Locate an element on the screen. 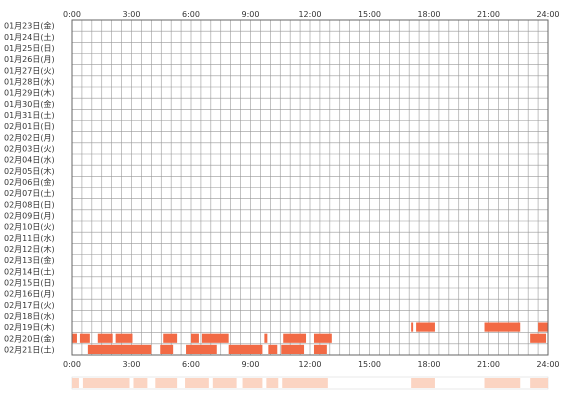 The width and height of the screenshot is (570, 400). row-label: 02月11日(水) is located at coordinates (29, 238).